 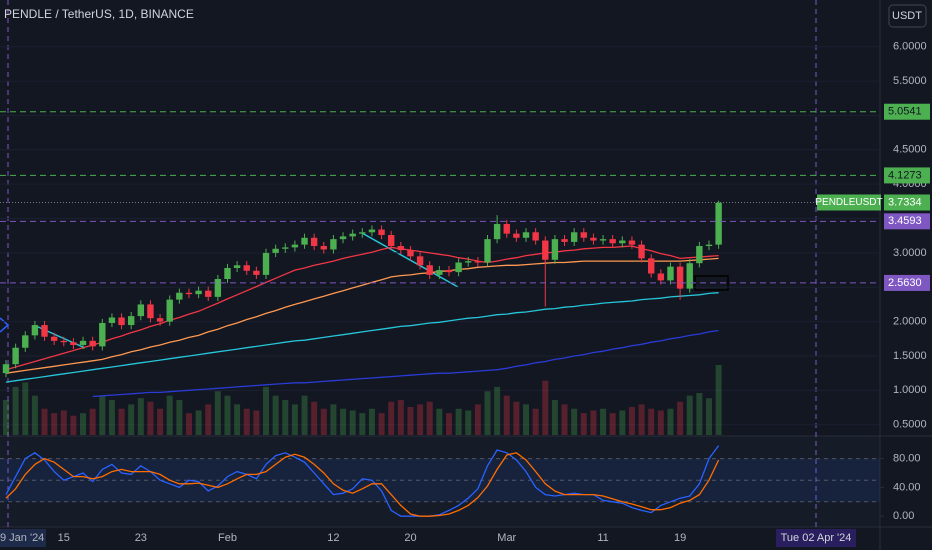 What do you see at coordinates (362, 481) in the screenshot?
I see `oscillator-line` at bounding box center [362, 481].